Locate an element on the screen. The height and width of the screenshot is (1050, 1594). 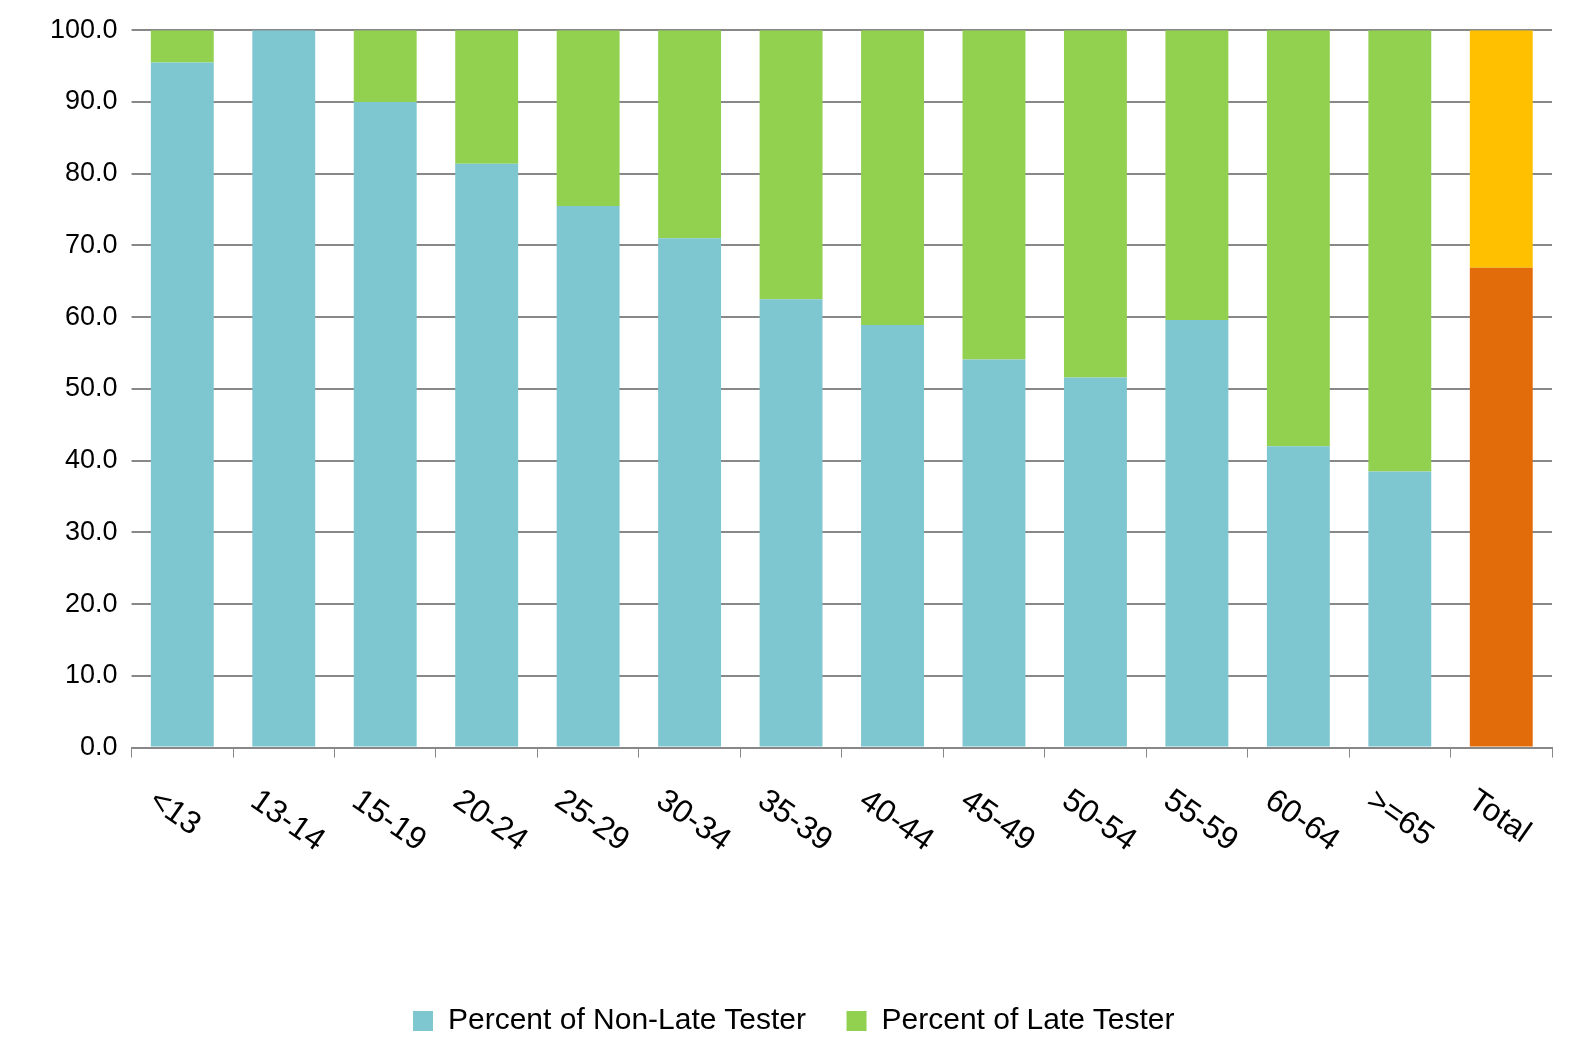
y-tick-label: 100.0 is located at coordinates (83, 28).